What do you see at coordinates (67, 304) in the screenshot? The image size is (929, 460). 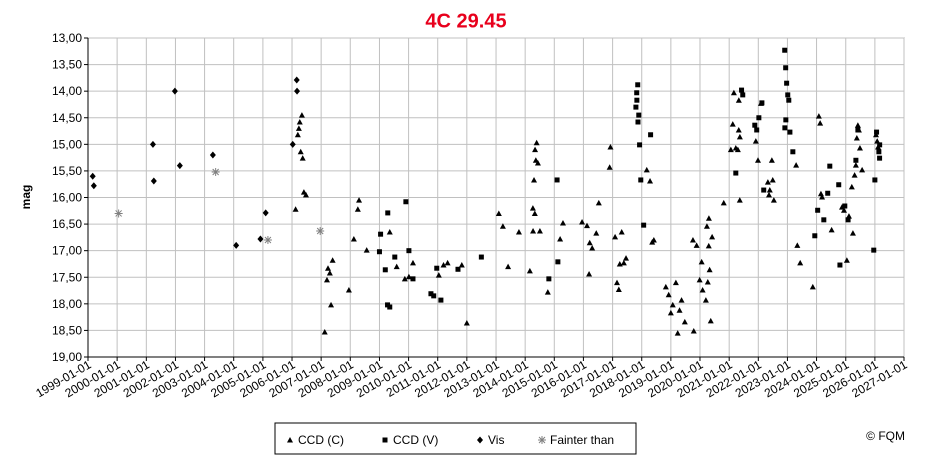 I see `y-tick-label: 18,00` at bounding box center [67, 304].